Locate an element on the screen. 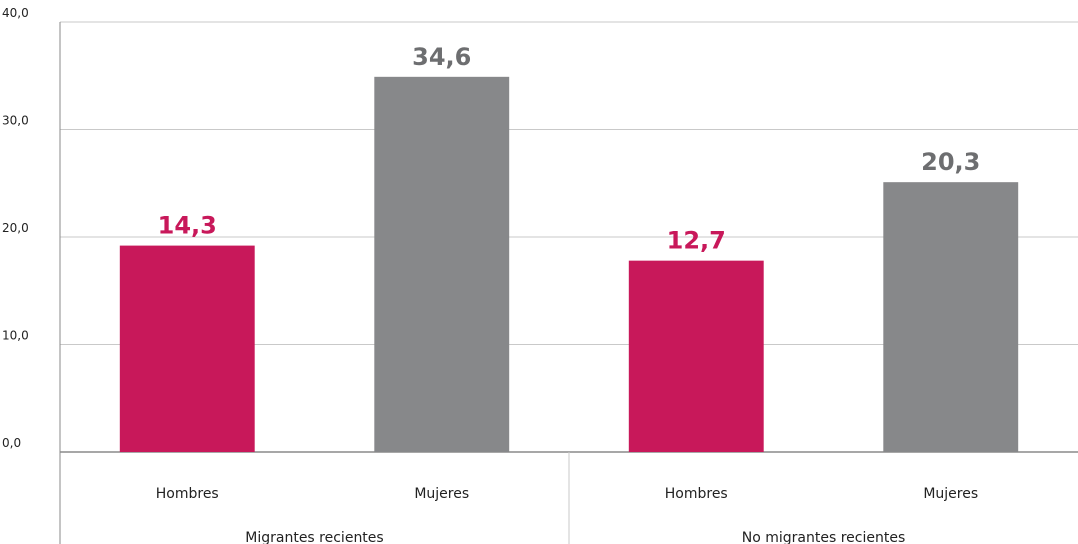 The height and width of the screenshot is (544, 1078). y-tick-label: 0,0 is located at coordinates (11, 443).